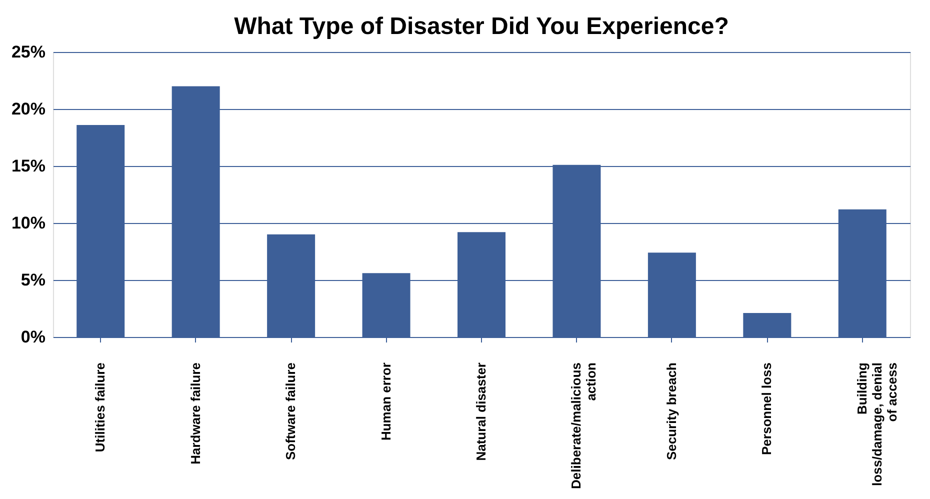  I want to click on y-tick-label: 20%, so click(28, 109).